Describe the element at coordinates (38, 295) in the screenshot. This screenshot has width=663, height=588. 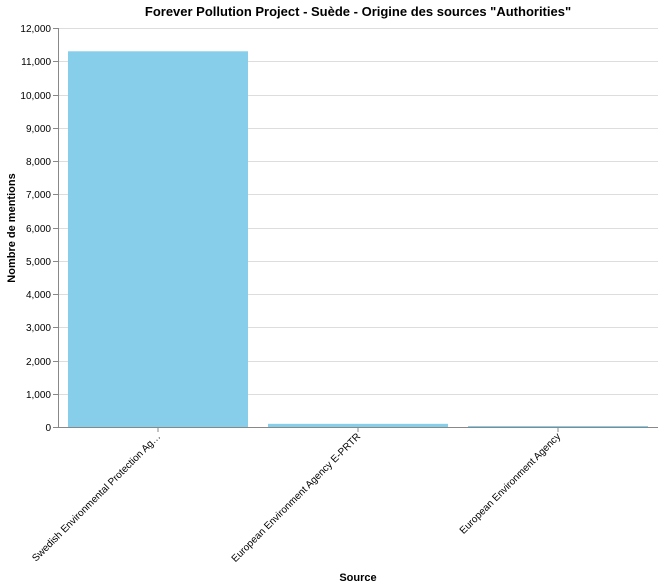
I see `y-tick-label: 4,000` at that location.